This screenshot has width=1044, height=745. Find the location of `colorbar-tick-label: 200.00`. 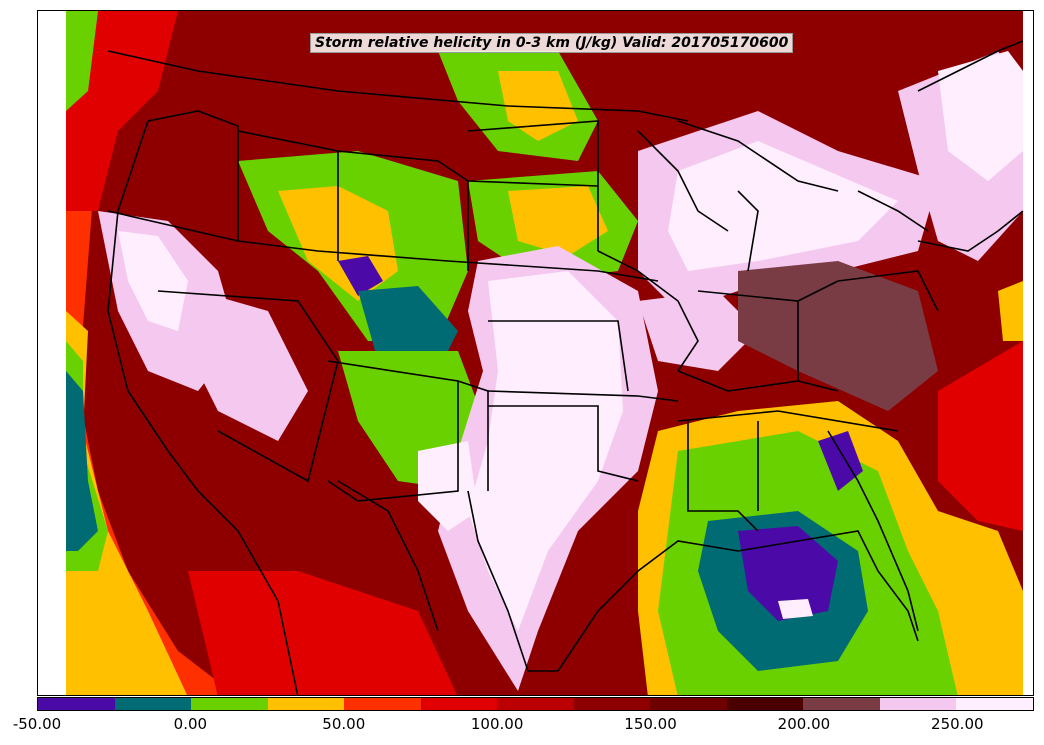

colorbar-tick-label: 200.00 is located at coordinates (804, 724).